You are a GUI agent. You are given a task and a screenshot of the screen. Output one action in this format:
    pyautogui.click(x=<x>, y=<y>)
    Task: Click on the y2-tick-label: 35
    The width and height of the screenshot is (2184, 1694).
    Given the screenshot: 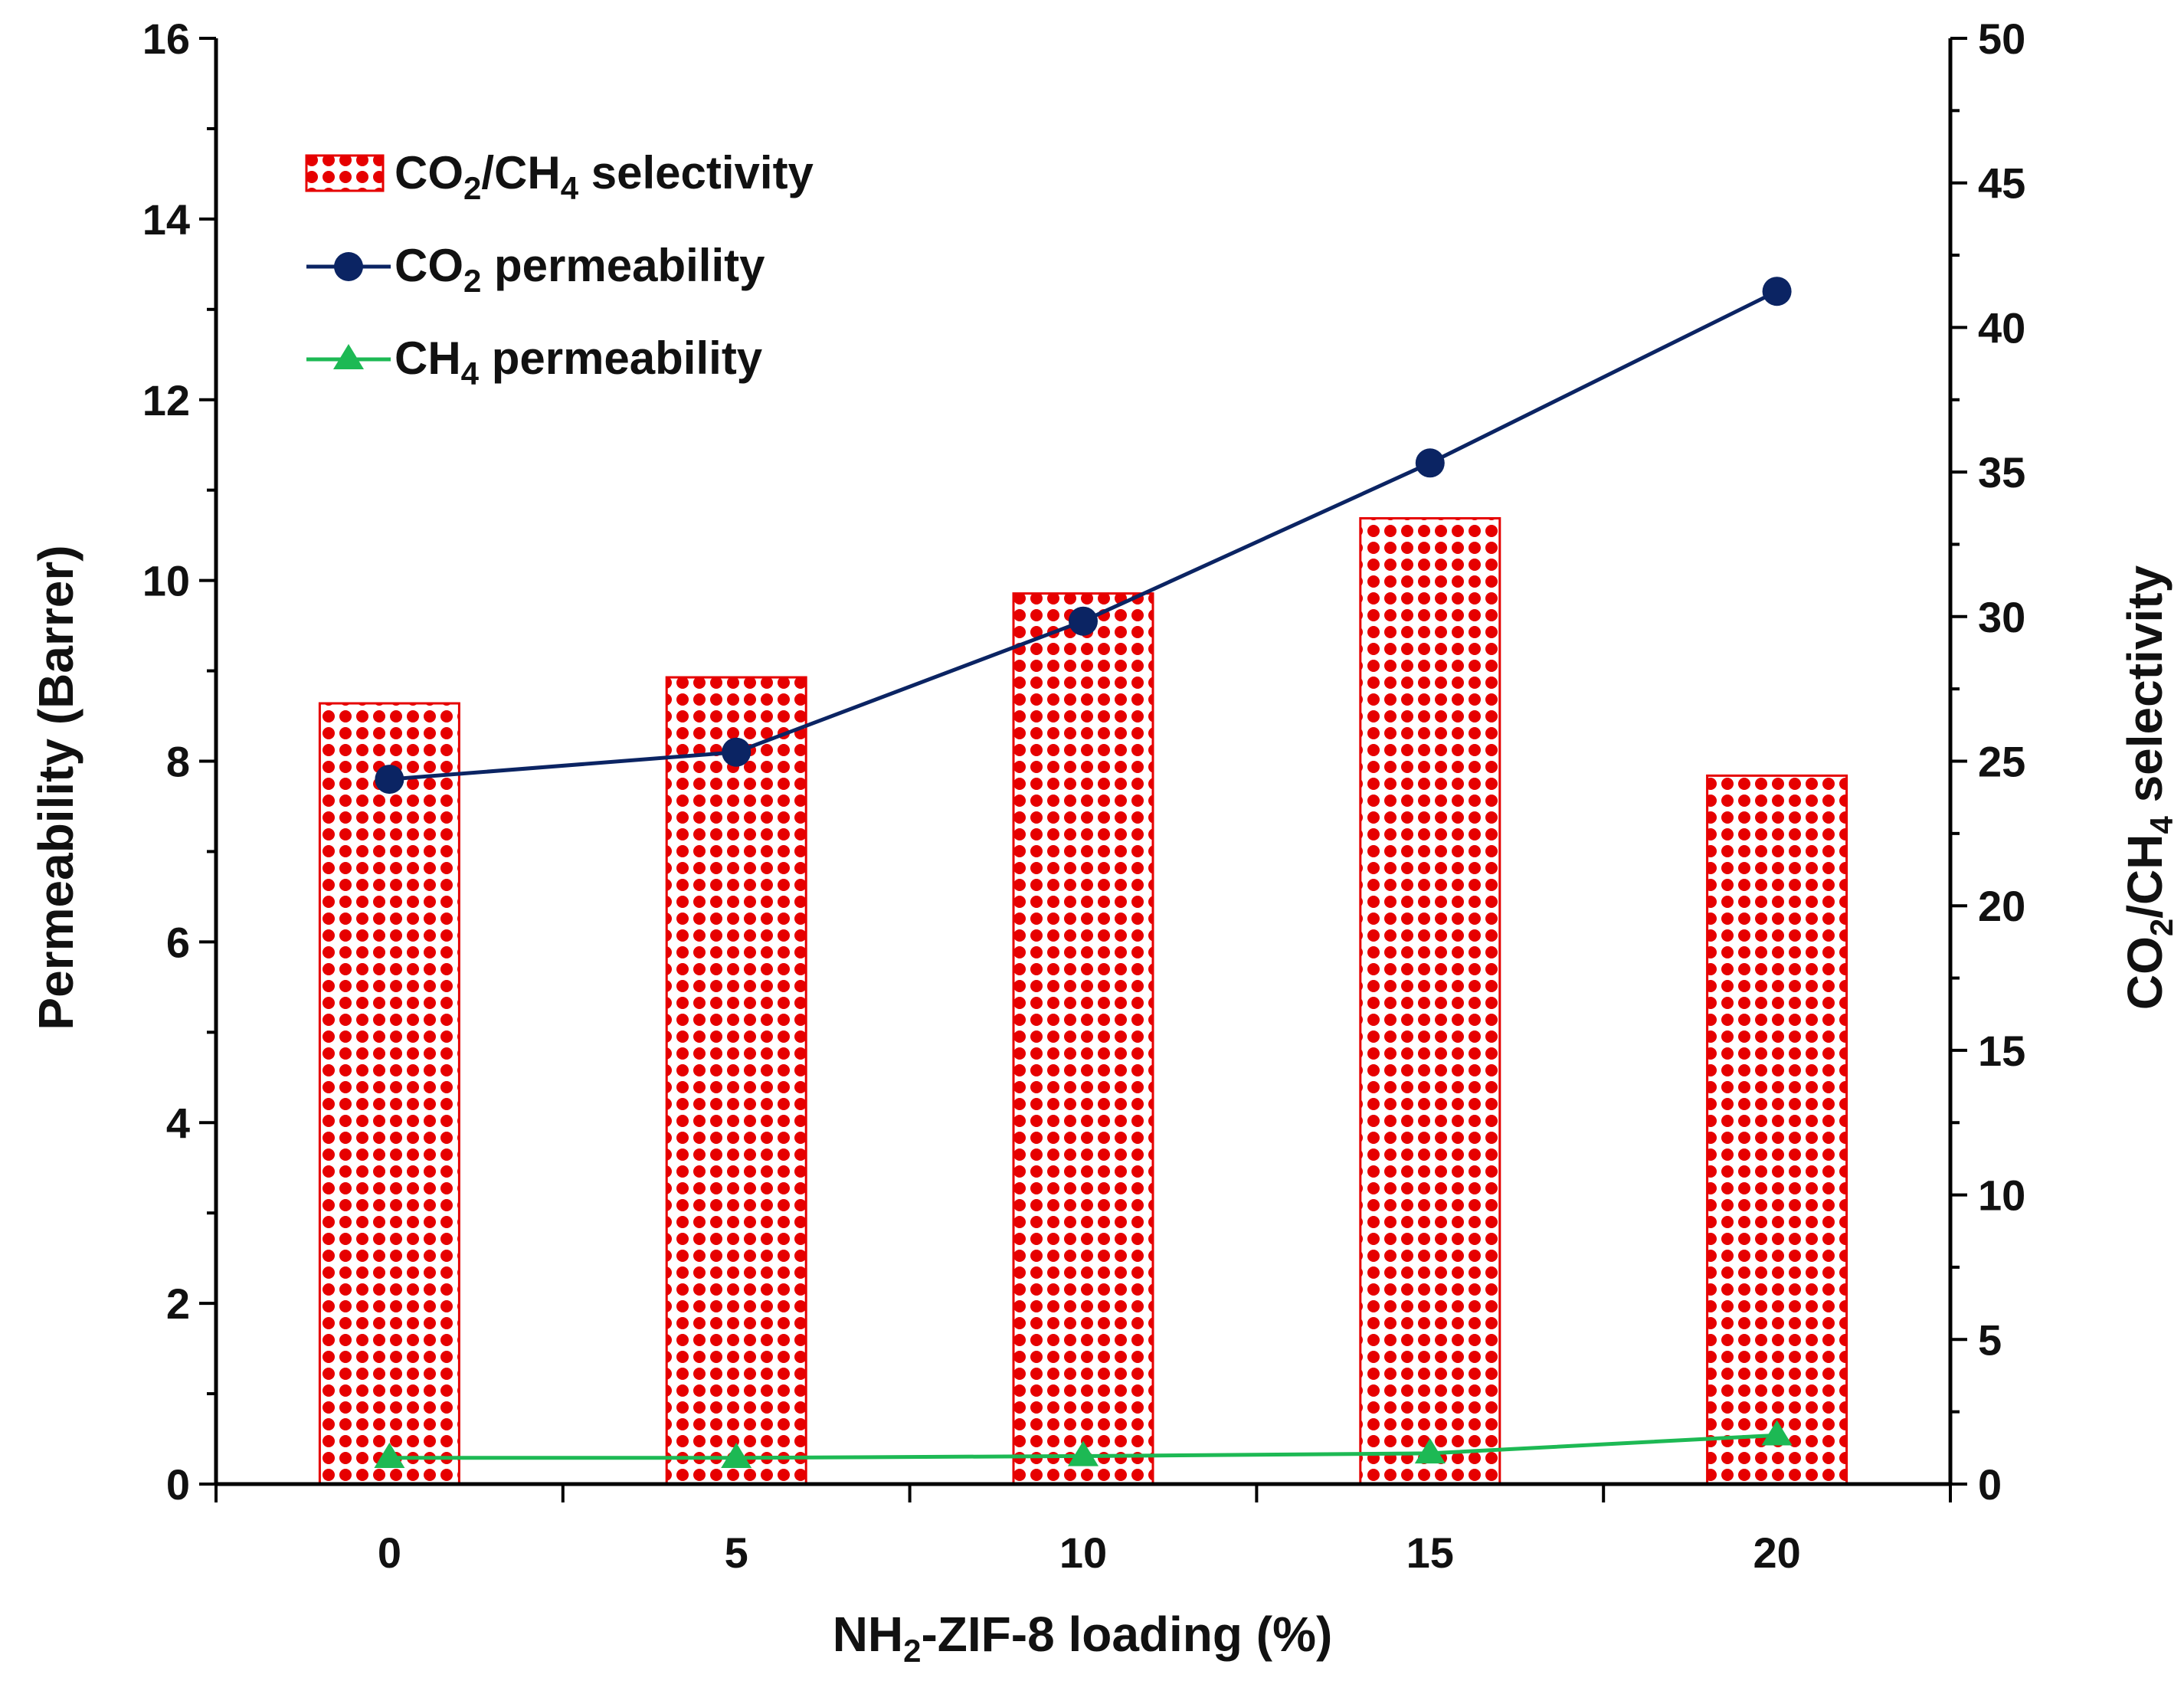 What is the action you would take?
    pyautogui.click(x=2001, y=472)
    